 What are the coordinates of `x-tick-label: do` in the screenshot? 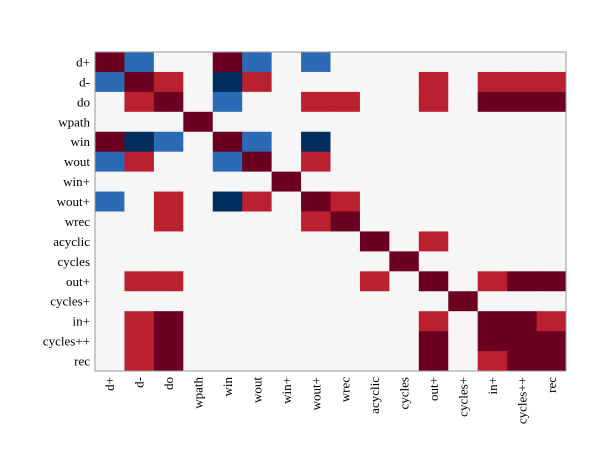 It's located at (168, 383).